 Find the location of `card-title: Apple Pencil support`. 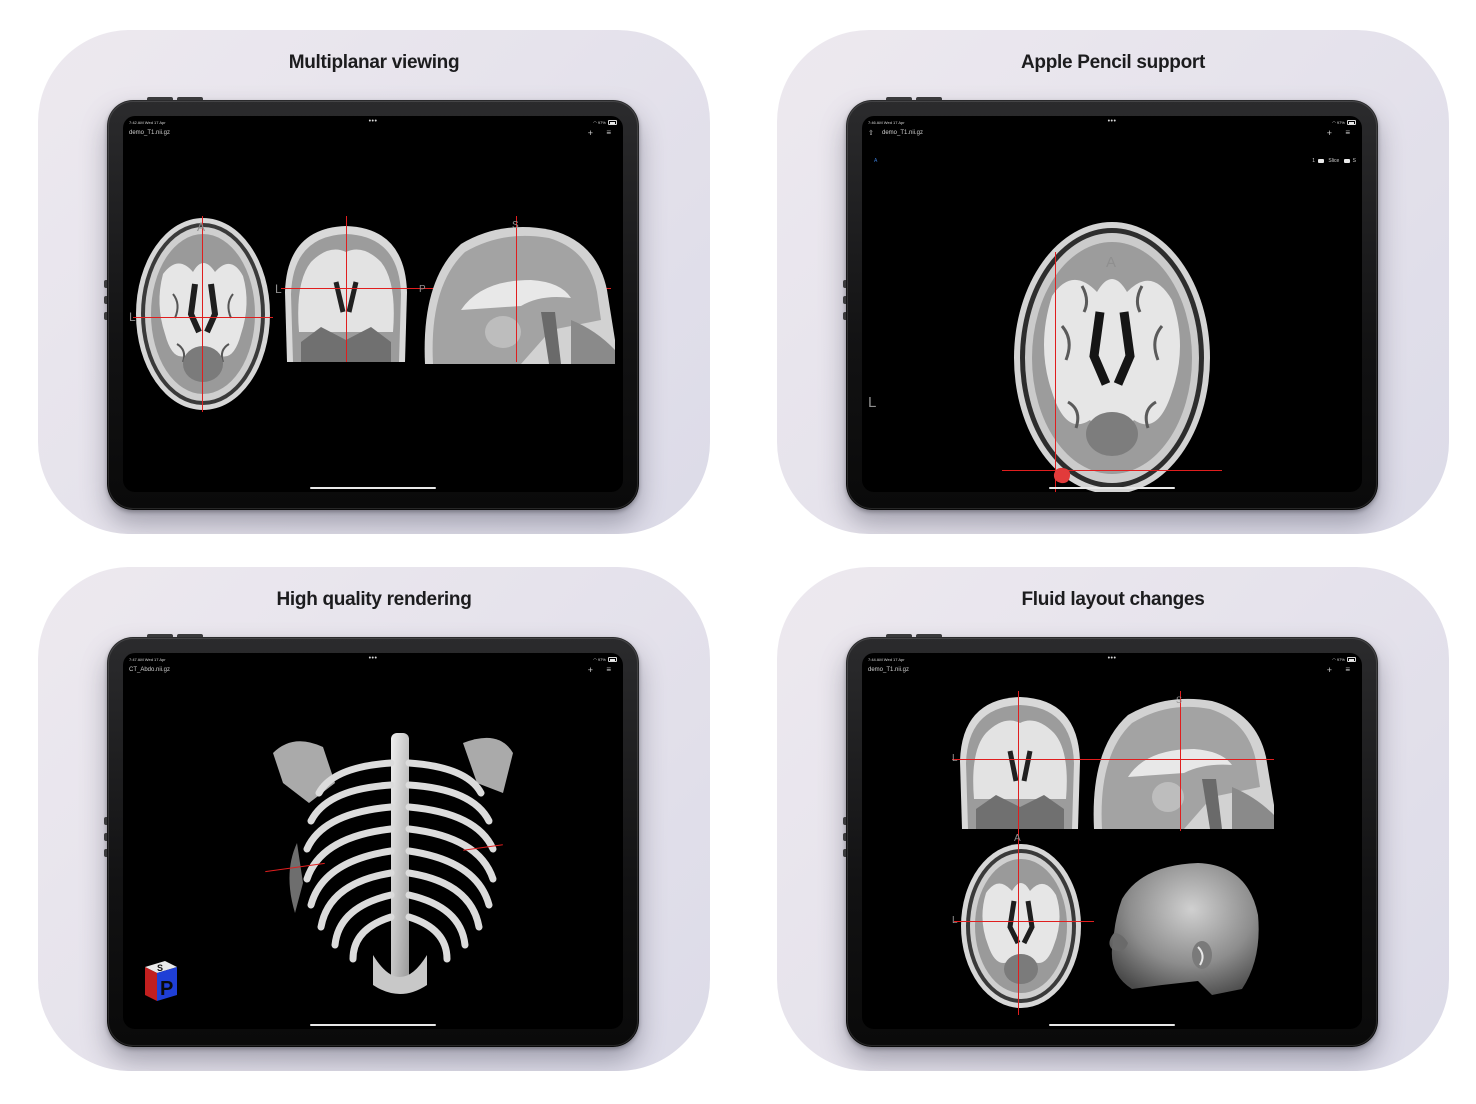

card-title: Apple Pencil support is located at coordinates (1113, 62).